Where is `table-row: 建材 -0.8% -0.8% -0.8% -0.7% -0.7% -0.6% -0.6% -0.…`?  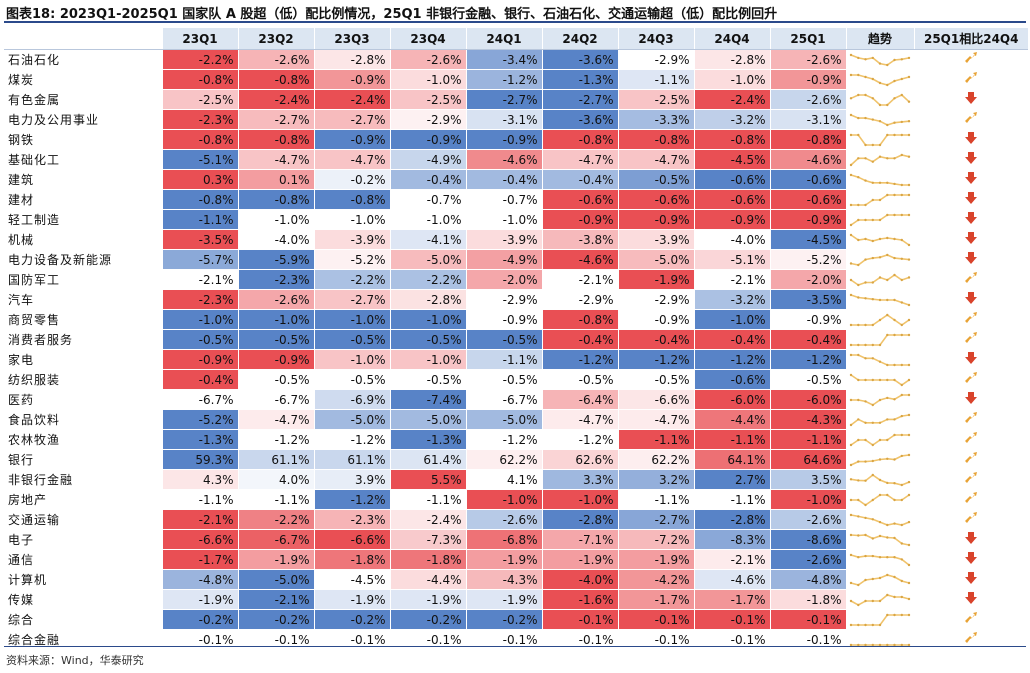 table-row: 建材 -0.8% -0.8% -0.8% -0.7% -0.7% -0.6% -0.6% -0.… is located at coordinates (516, 199).